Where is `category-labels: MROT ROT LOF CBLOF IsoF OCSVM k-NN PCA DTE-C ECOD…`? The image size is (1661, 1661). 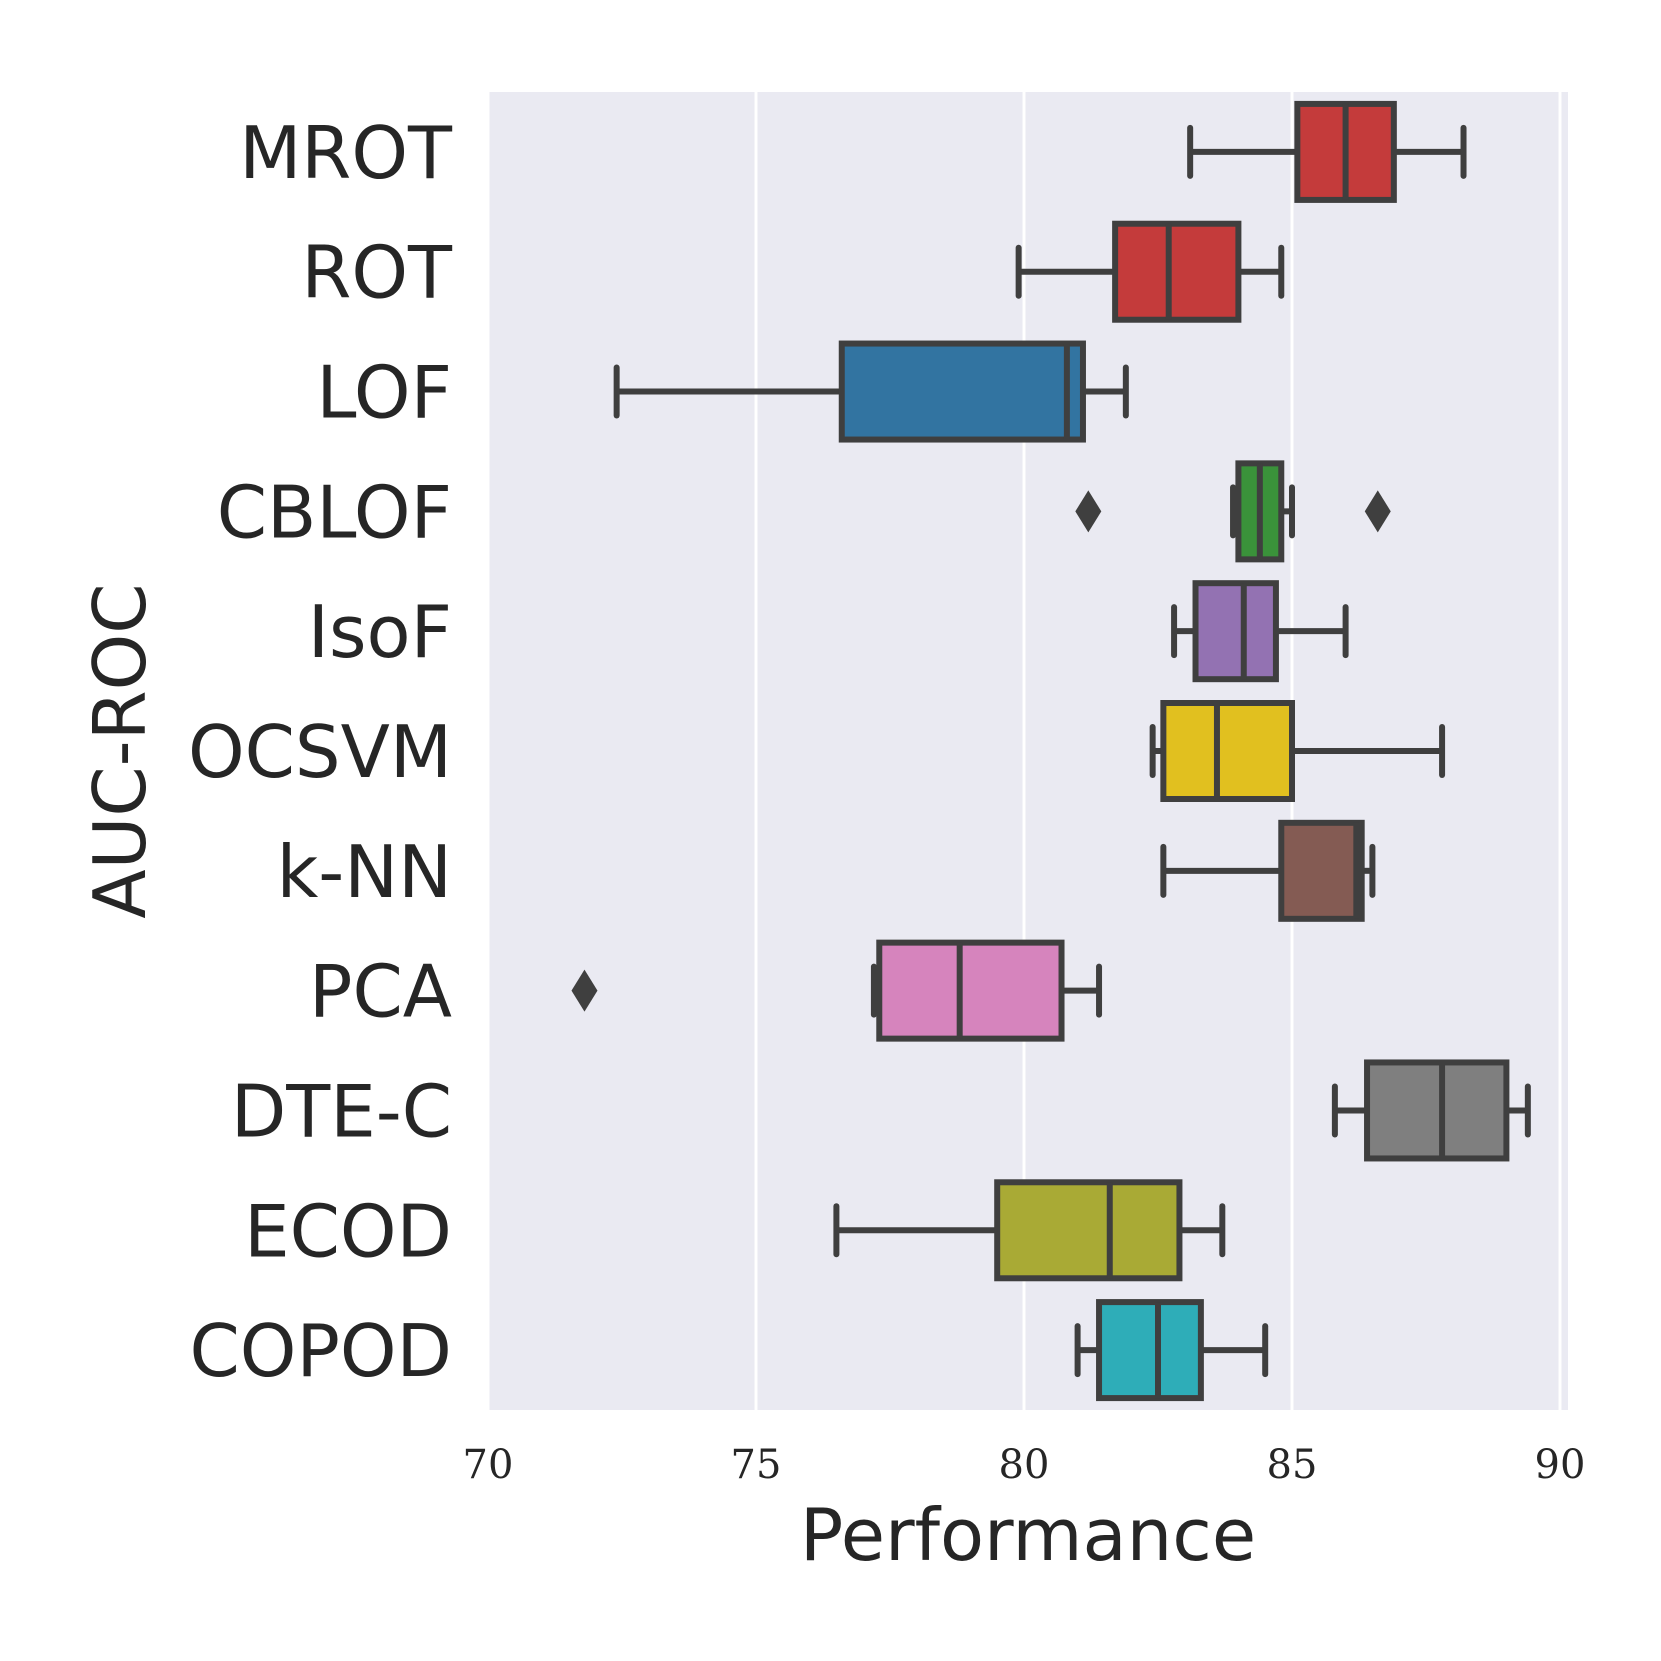
category-labels: MROT ROT LOF CBLOF IsoF OCSVM k-NN PCA DTE-C ECOD… is located at coordinates (320, 752).